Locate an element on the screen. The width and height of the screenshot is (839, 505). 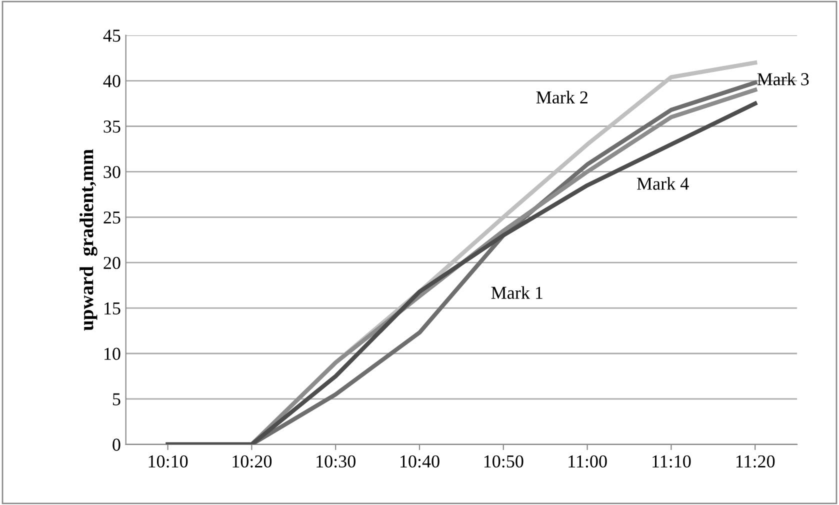
x-tick-label: 10:20 is located at coordinates (252, 461).